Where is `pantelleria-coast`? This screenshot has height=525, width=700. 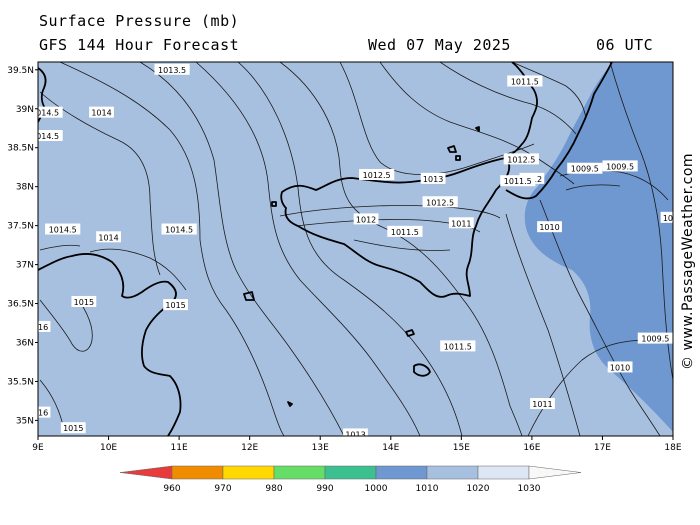
pantelleria-coast is located at coordinates (249, 296).